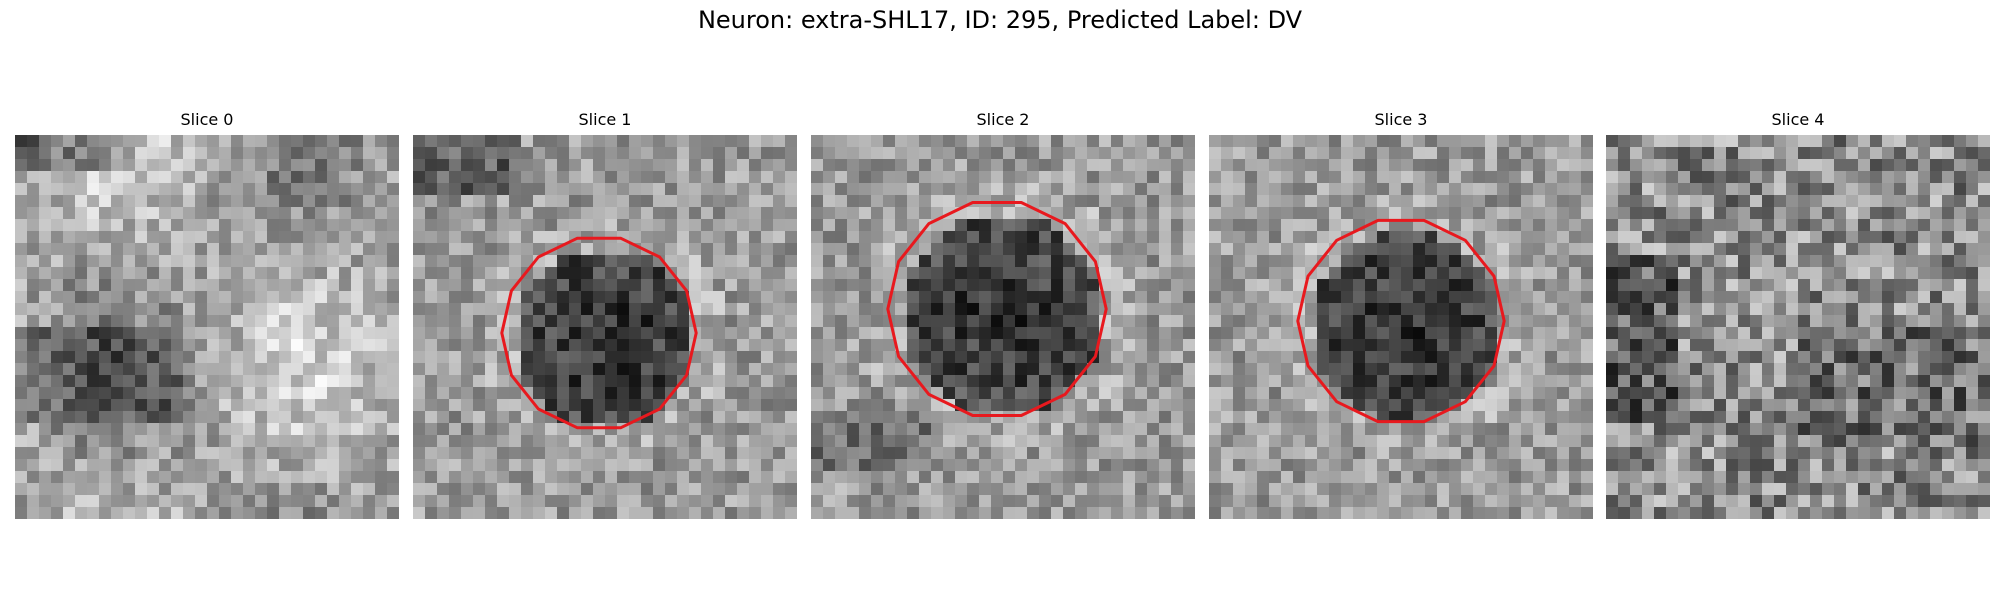  Describe the element at coordinates (1798, 119) in the screenshot. I see `slice-title: Slice 4` at that location.